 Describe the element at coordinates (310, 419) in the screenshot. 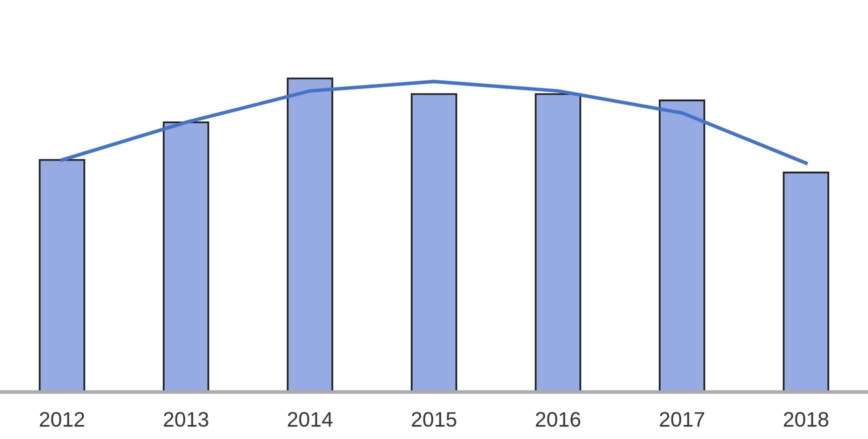

I see `x-tick-label: 2014` at that location.